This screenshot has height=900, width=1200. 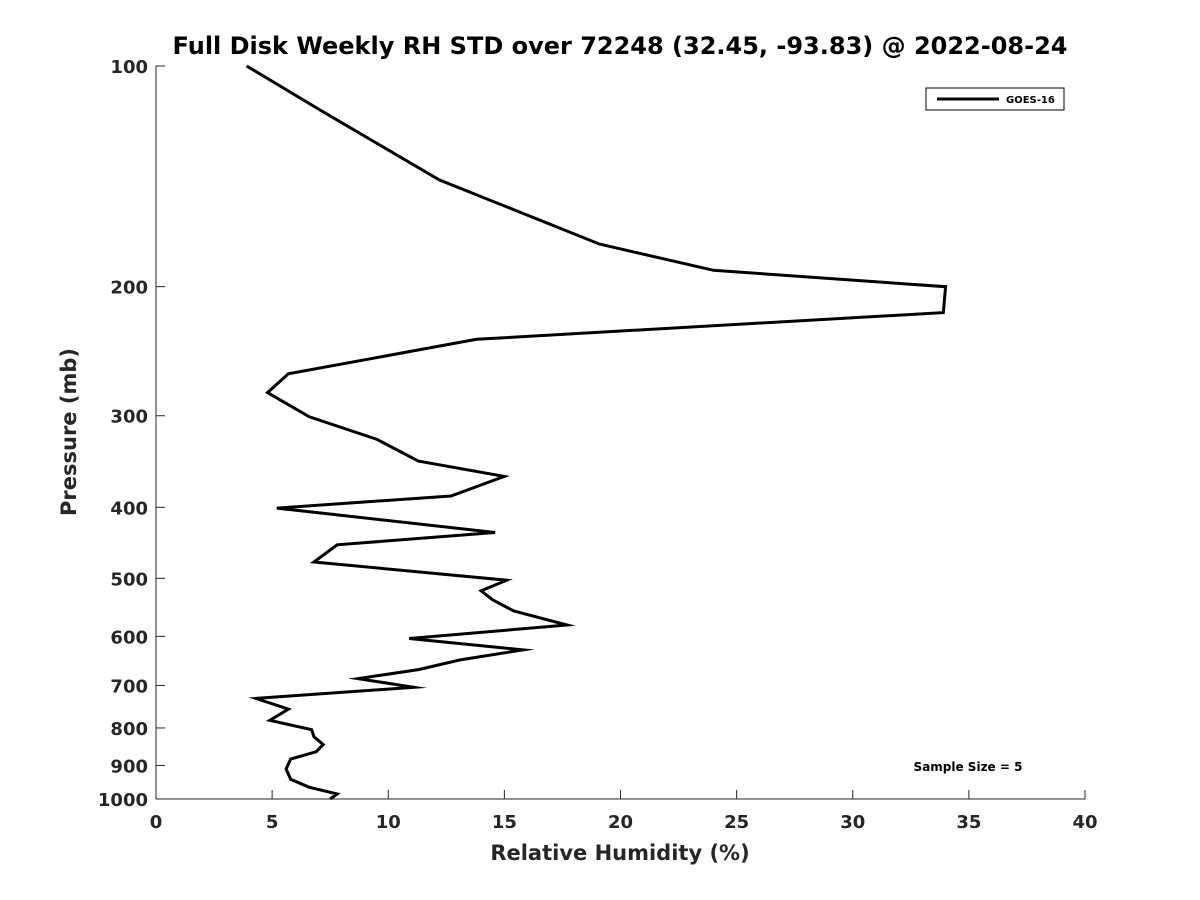 What do you see at coordinates (129, 579) in the screenshot?
I see `y-tick-label: 500` at bounding box center [129, 579].